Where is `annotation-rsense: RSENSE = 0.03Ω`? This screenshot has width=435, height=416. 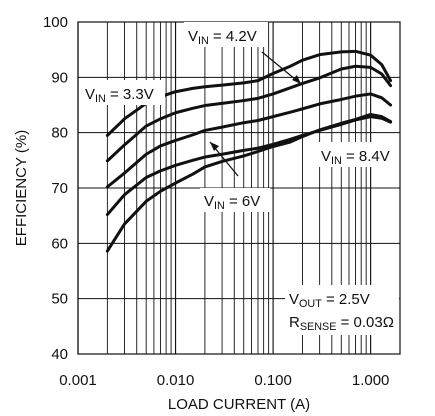 annotation-rsense: RSENSE = 0.03Ω is located at coordinates (341, 323).